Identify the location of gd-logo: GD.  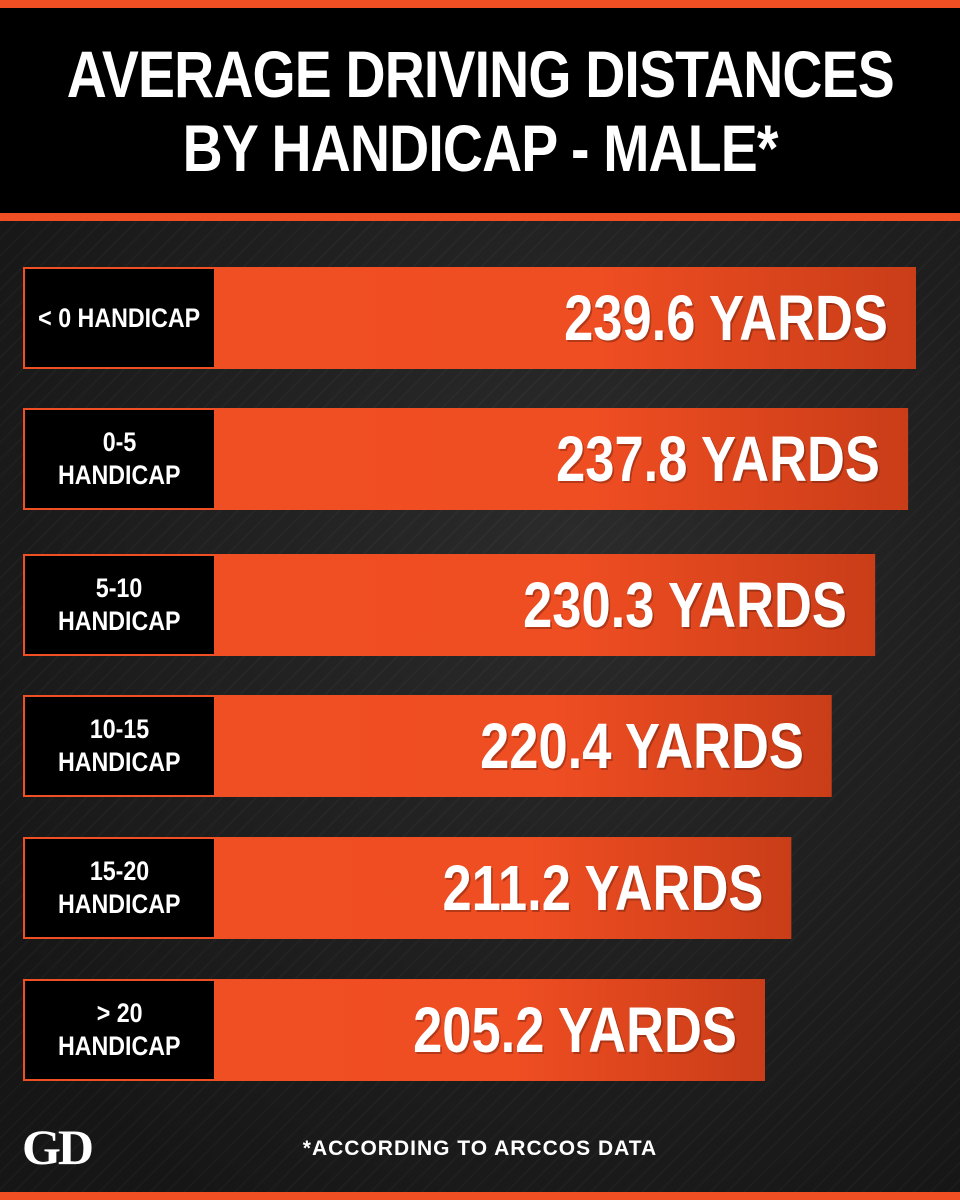
(58, 1147).